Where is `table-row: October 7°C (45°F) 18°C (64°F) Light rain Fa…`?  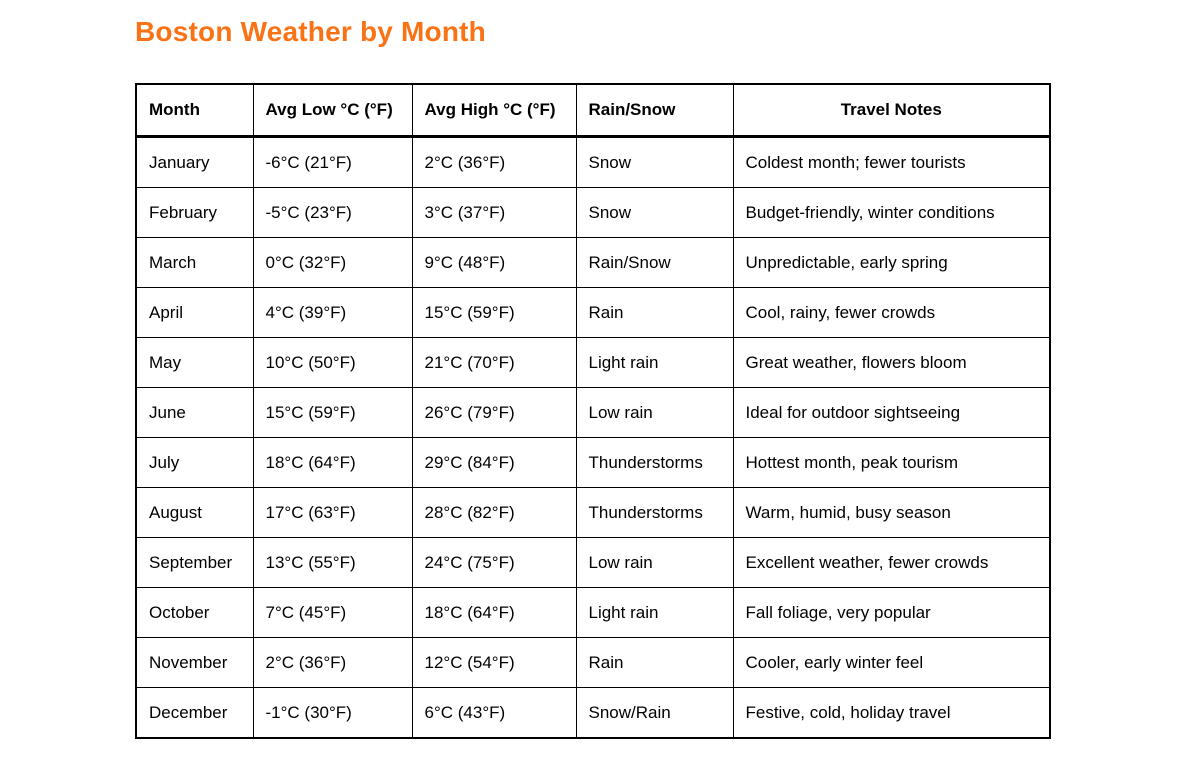 table-row: October 7°C (45°F) 18°C (64°F) Light rain Fa… is located at coordinates (593, 612).